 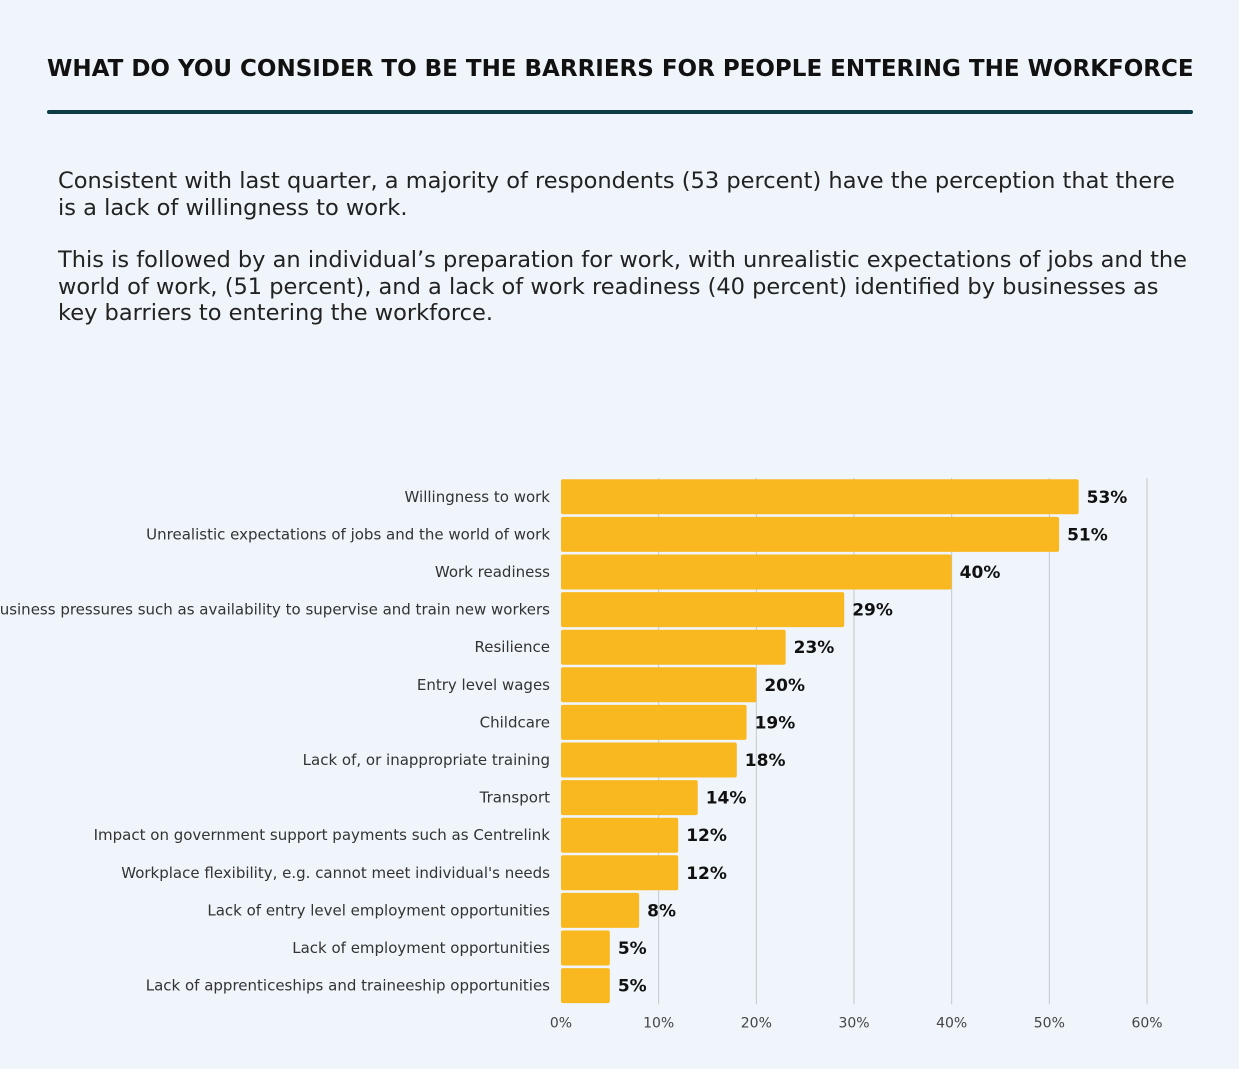 I want to click on data-label: 51%, so click(x=1087, y=535).